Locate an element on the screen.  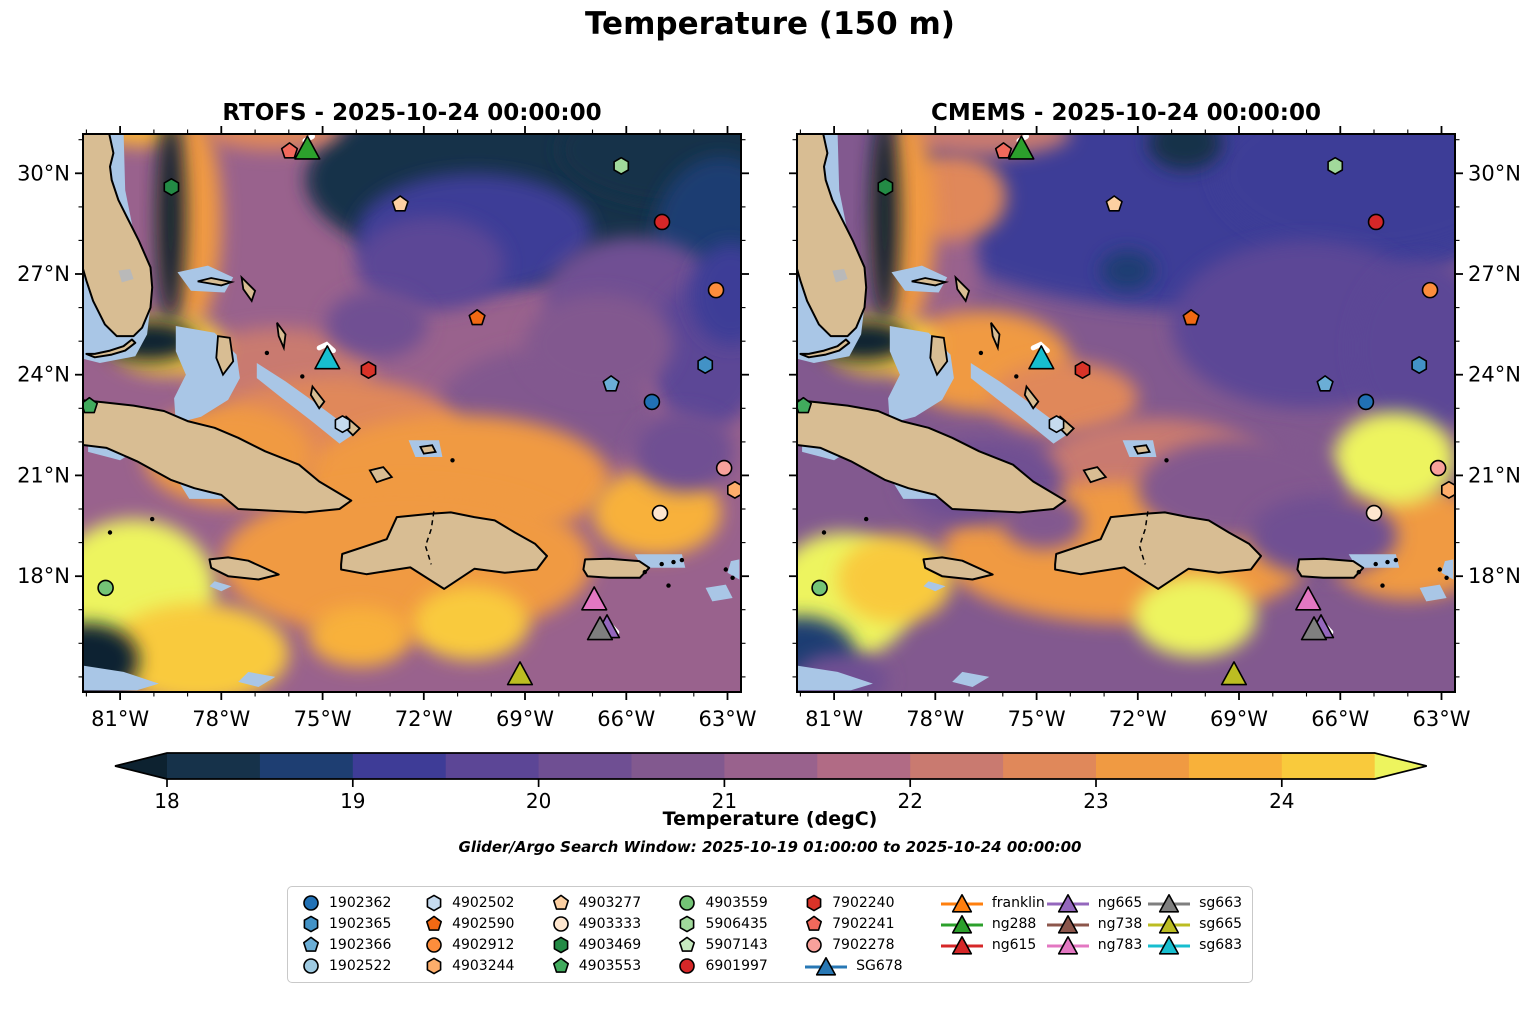
legend-label: 1902362 is located at coordinates (360, 902).